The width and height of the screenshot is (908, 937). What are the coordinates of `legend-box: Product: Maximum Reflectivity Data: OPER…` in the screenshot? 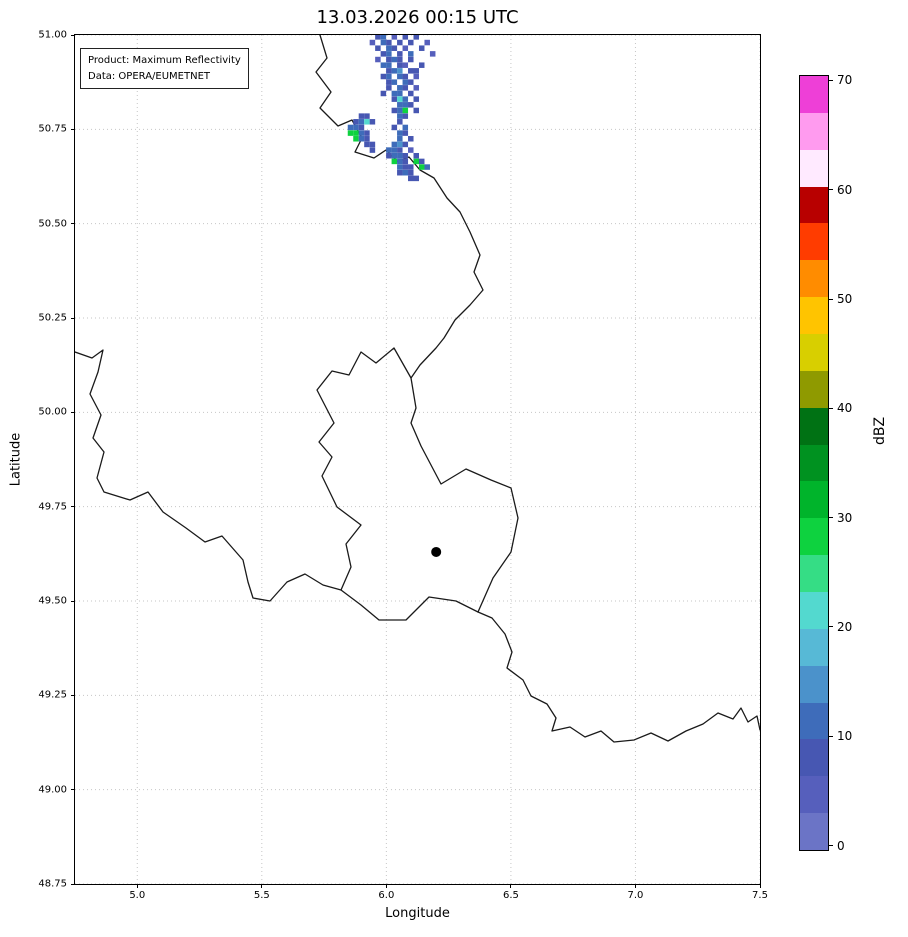 It's located at (164, 68).